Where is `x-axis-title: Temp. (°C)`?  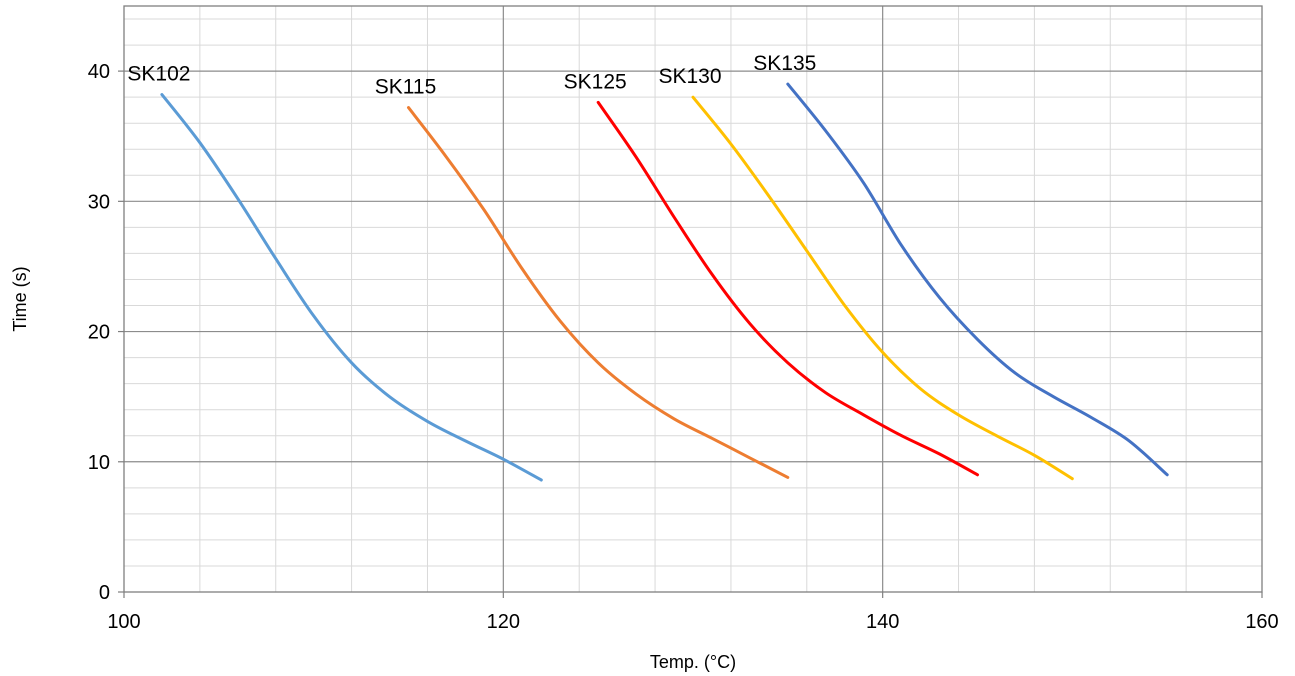
x-axis-title: Temp. (°C) is located at coordinates (693, 662).